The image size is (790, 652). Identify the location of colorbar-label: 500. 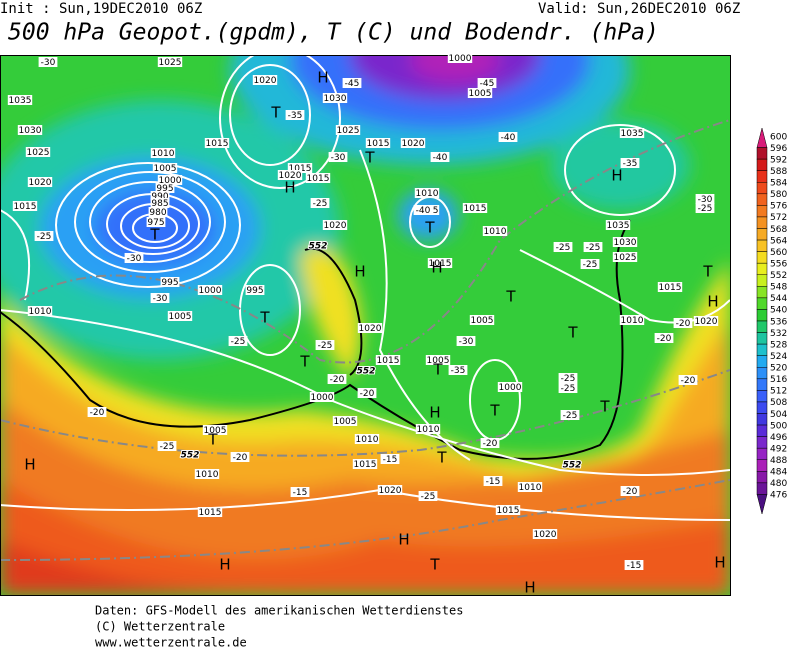
(778, 426).